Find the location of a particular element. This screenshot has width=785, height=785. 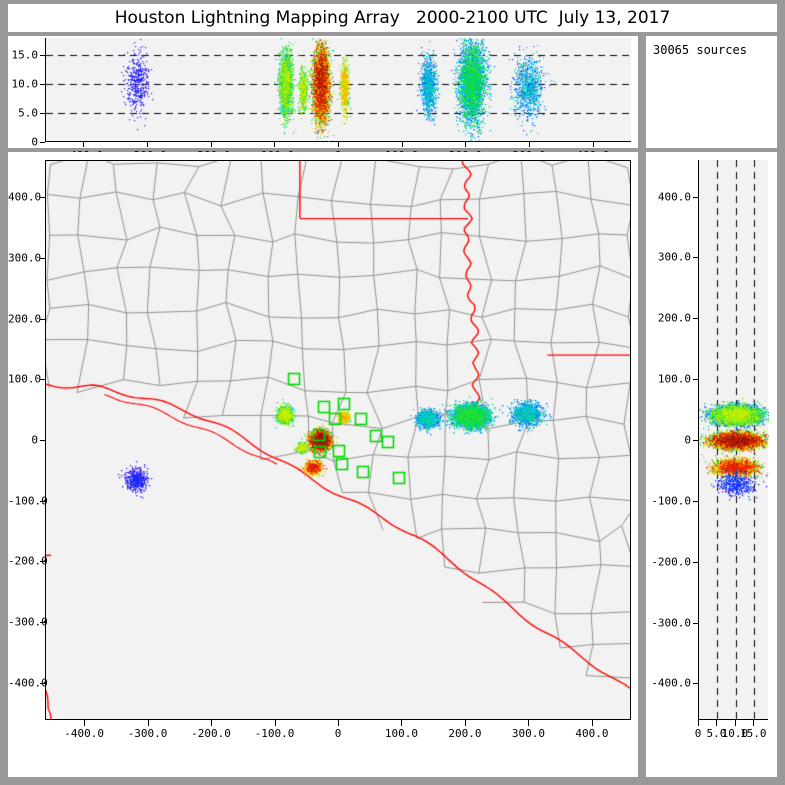

altitude-vs-north-south-plot-area is located at coordinates (733, 440).